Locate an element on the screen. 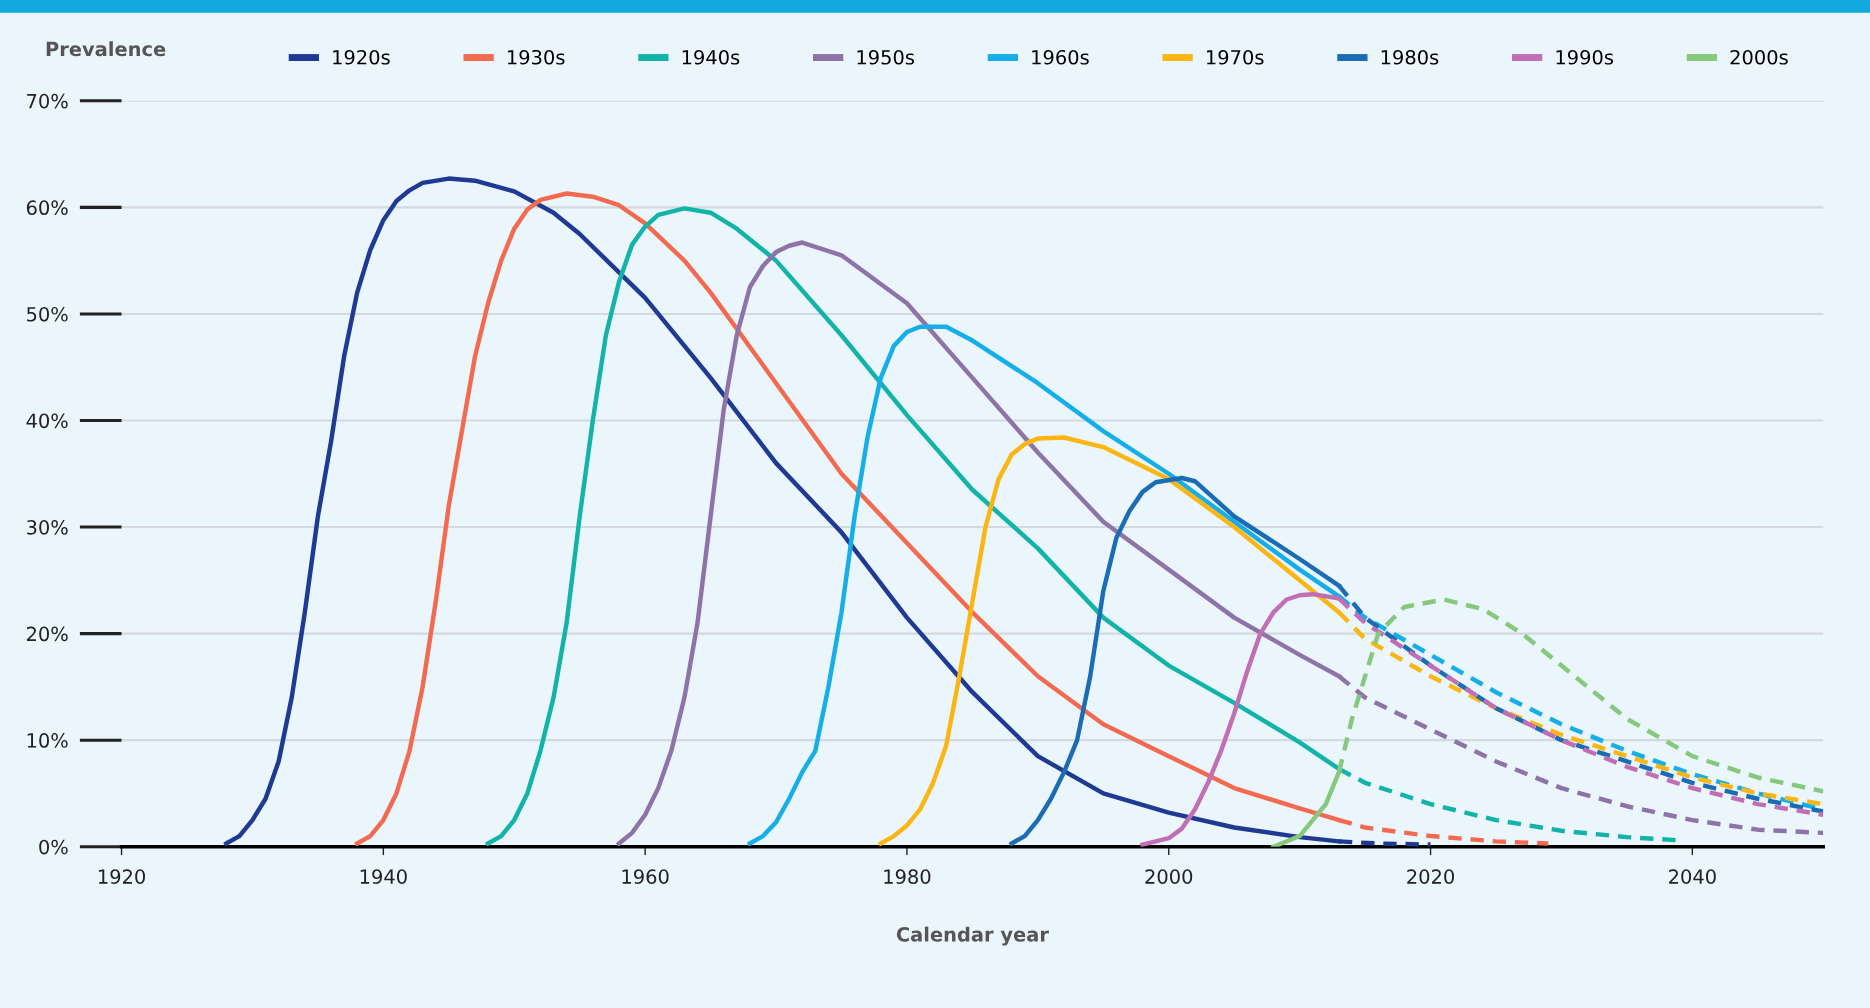 The width and height of the screenshot is (1870, 1008). legend-label: 1970s is located at coordinates (1235, 57).